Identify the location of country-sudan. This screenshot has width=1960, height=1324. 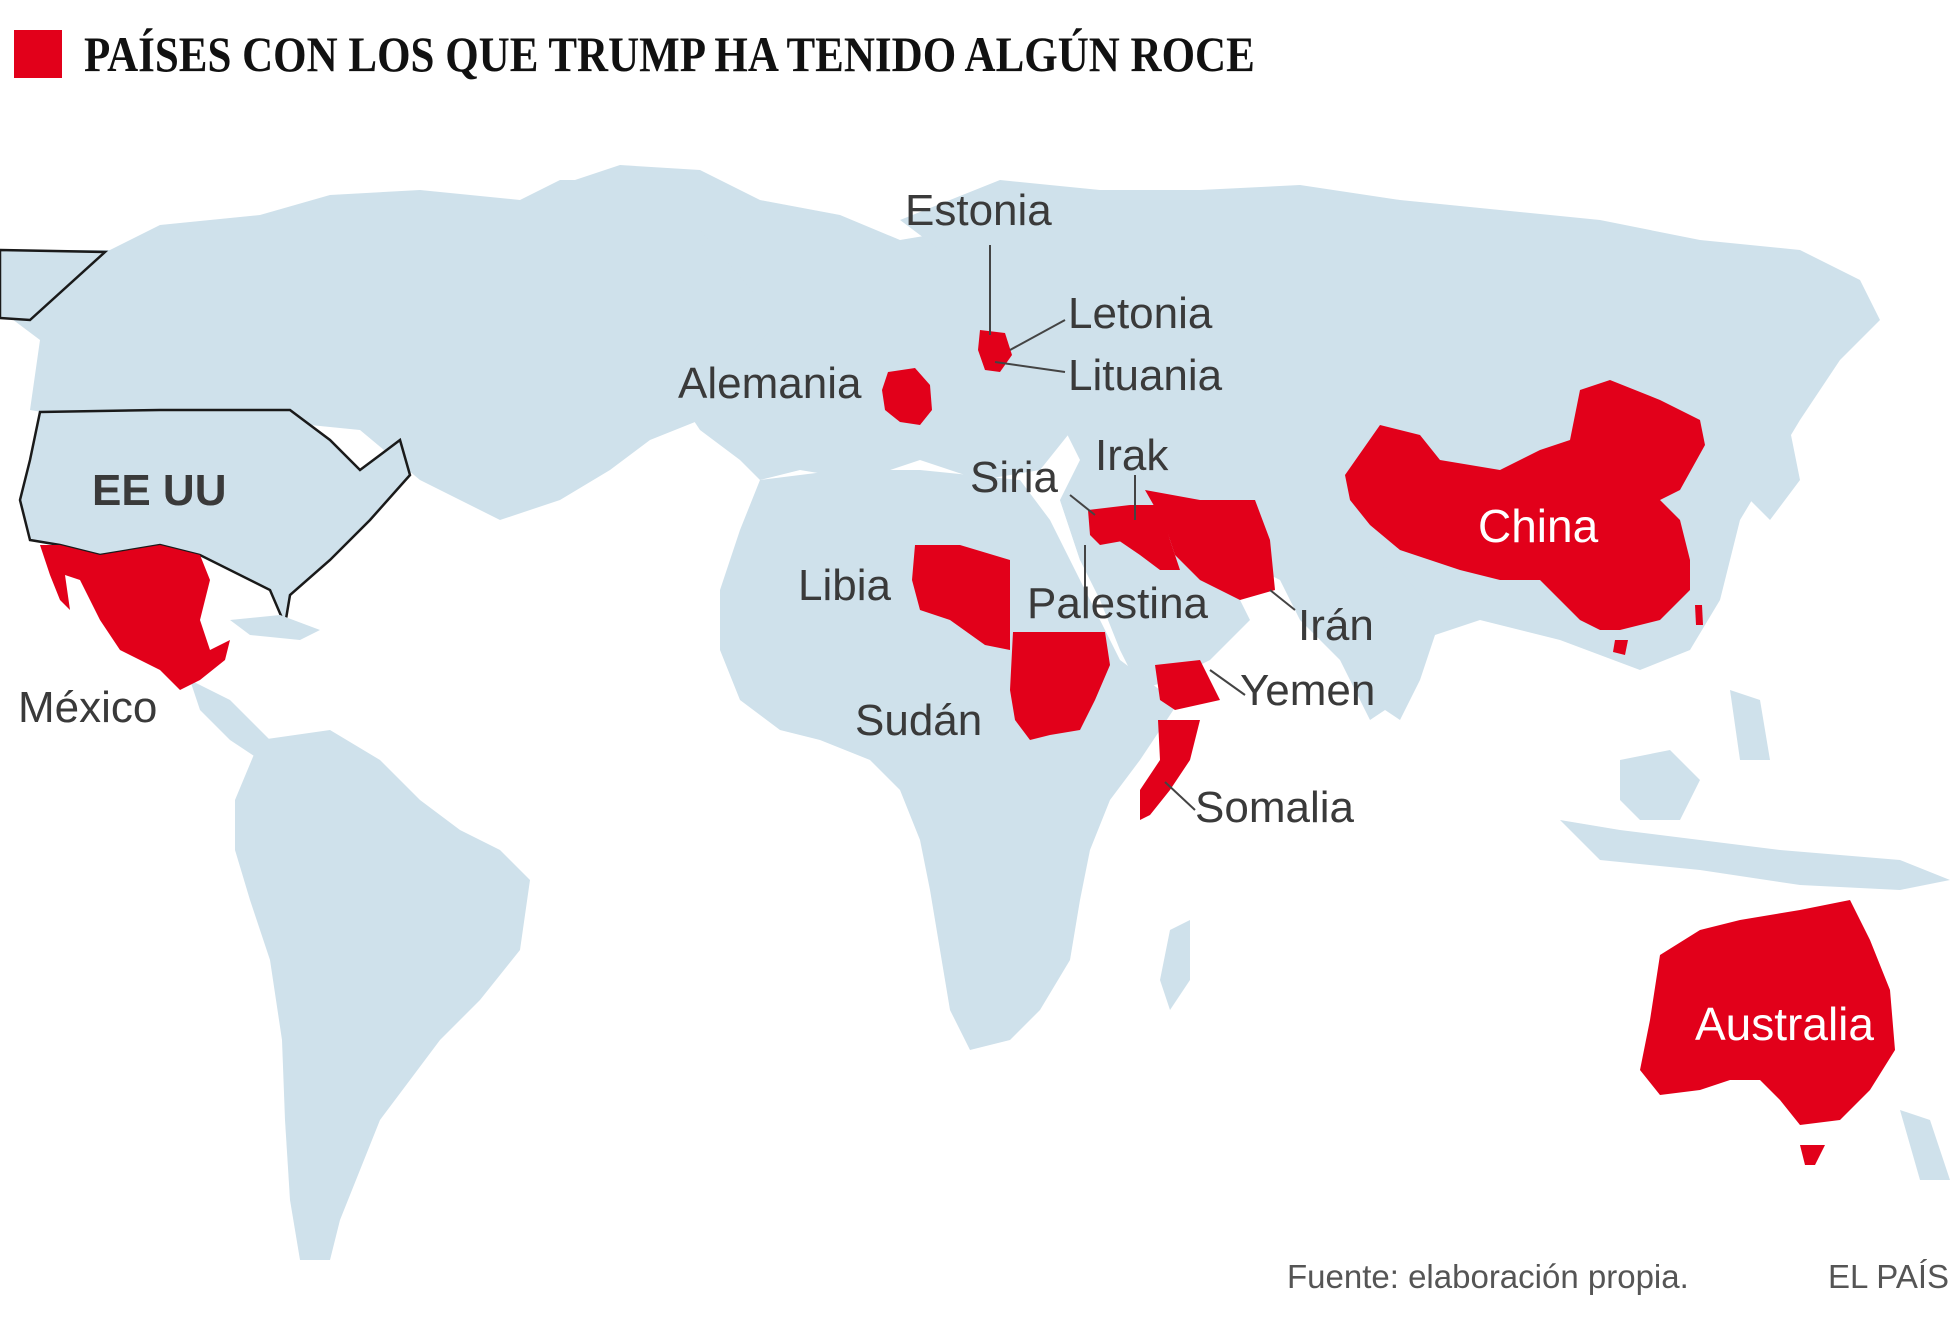
(1060, 686).